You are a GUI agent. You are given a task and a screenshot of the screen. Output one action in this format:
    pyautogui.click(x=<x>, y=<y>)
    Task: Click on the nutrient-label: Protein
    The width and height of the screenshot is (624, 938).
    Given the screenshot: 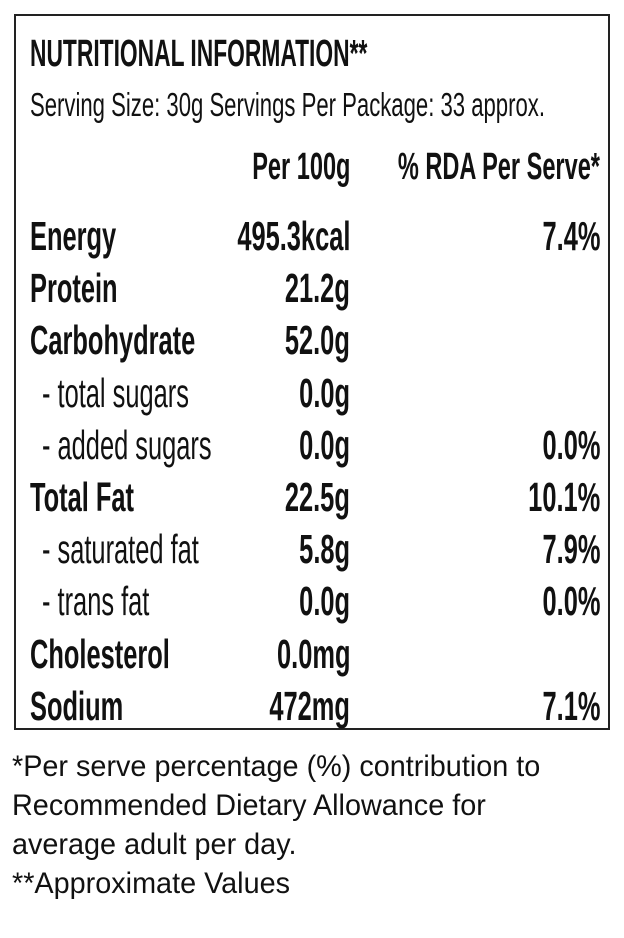 What is the action you would take?
    pyautogui.click(x=74, y=288)
    